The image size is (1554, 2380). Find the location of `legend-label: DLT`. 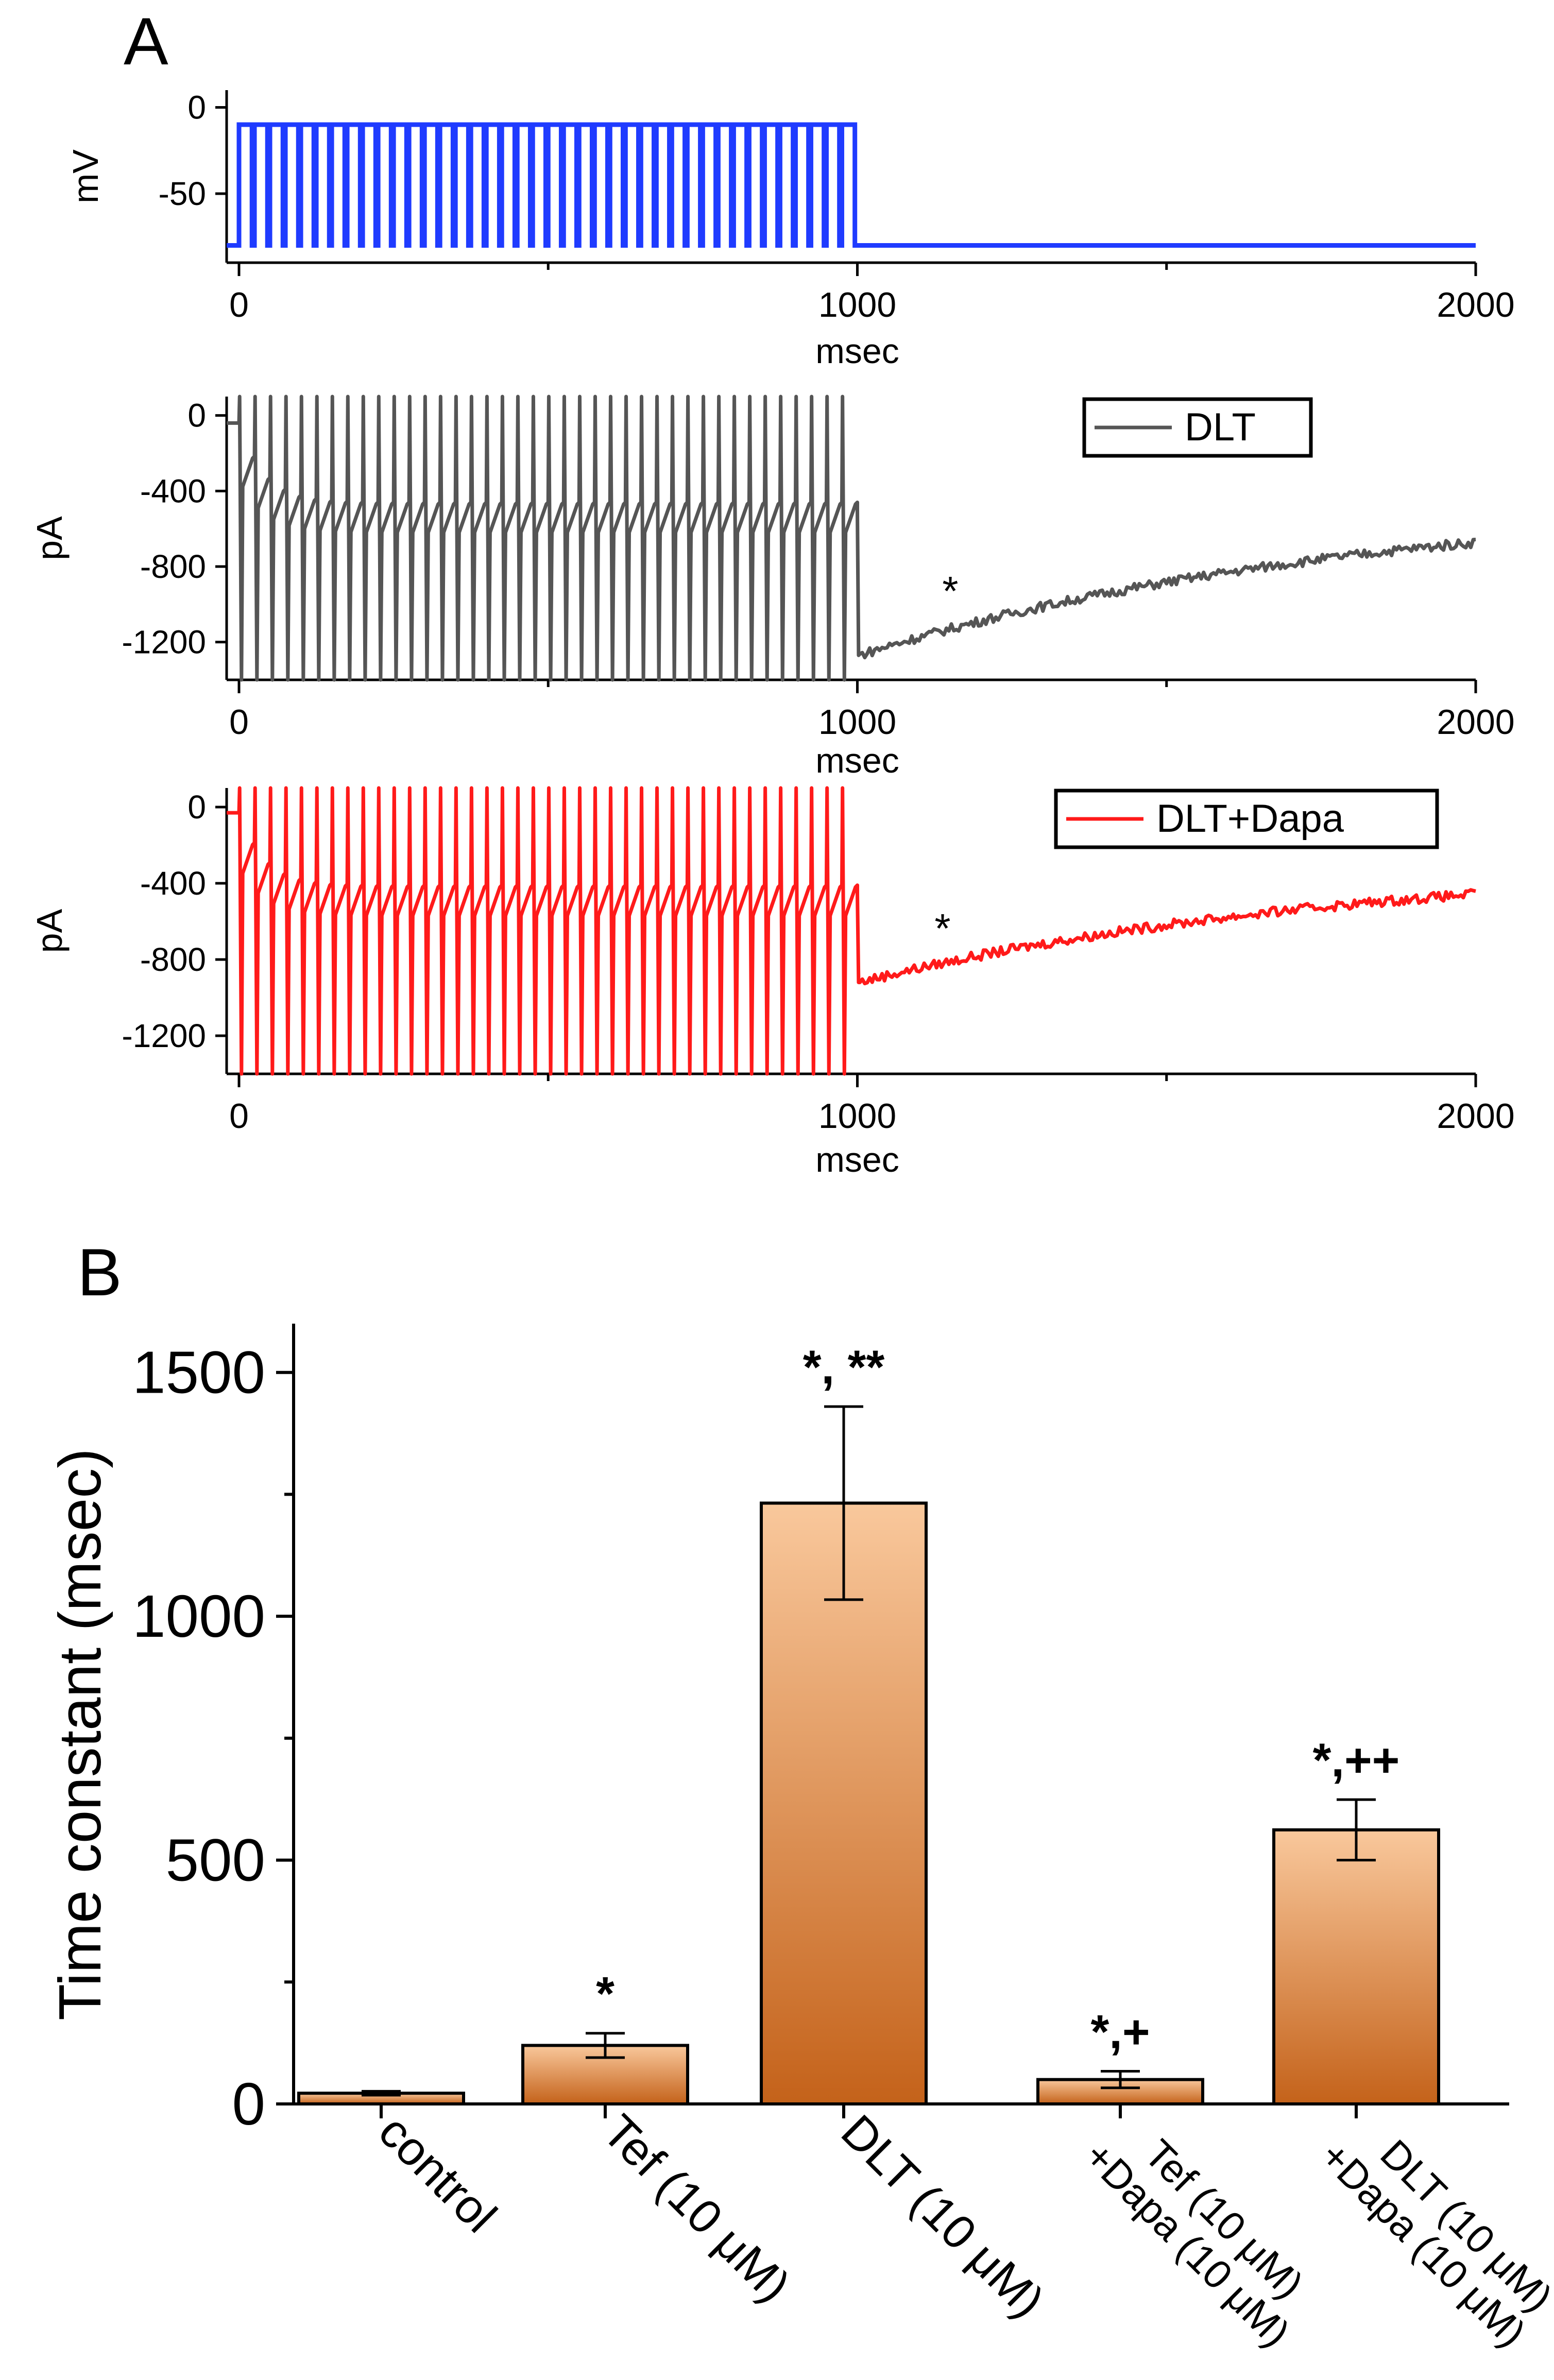

legend-label: DLT is located at coordinates (1220, 427).